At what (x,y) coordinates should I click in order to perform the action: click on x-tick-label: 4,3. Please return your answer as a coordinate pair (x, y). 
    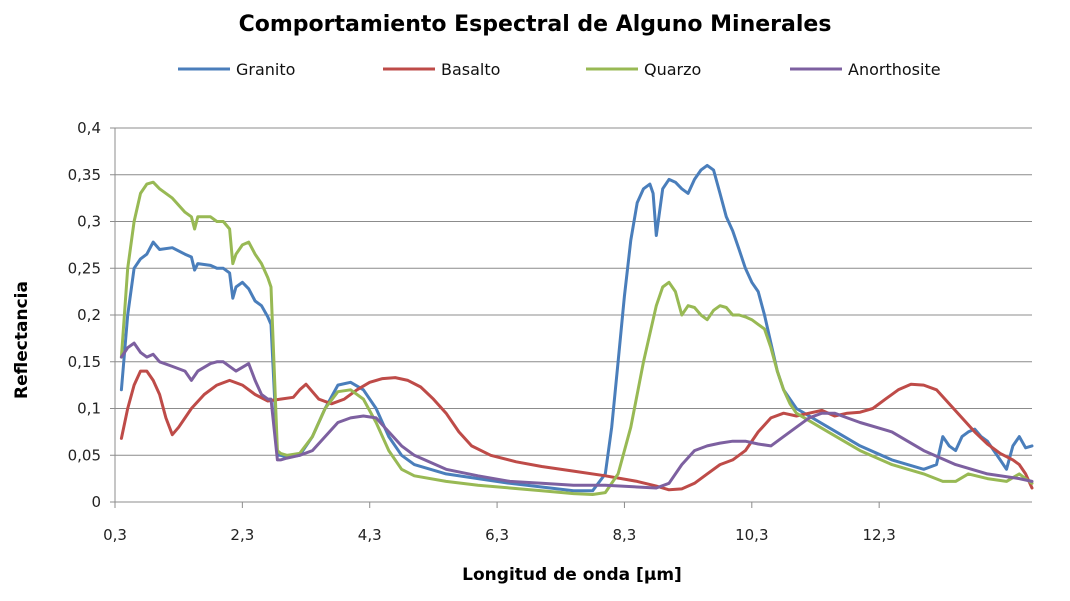
    Looking at the image, I should click on (370, 535).